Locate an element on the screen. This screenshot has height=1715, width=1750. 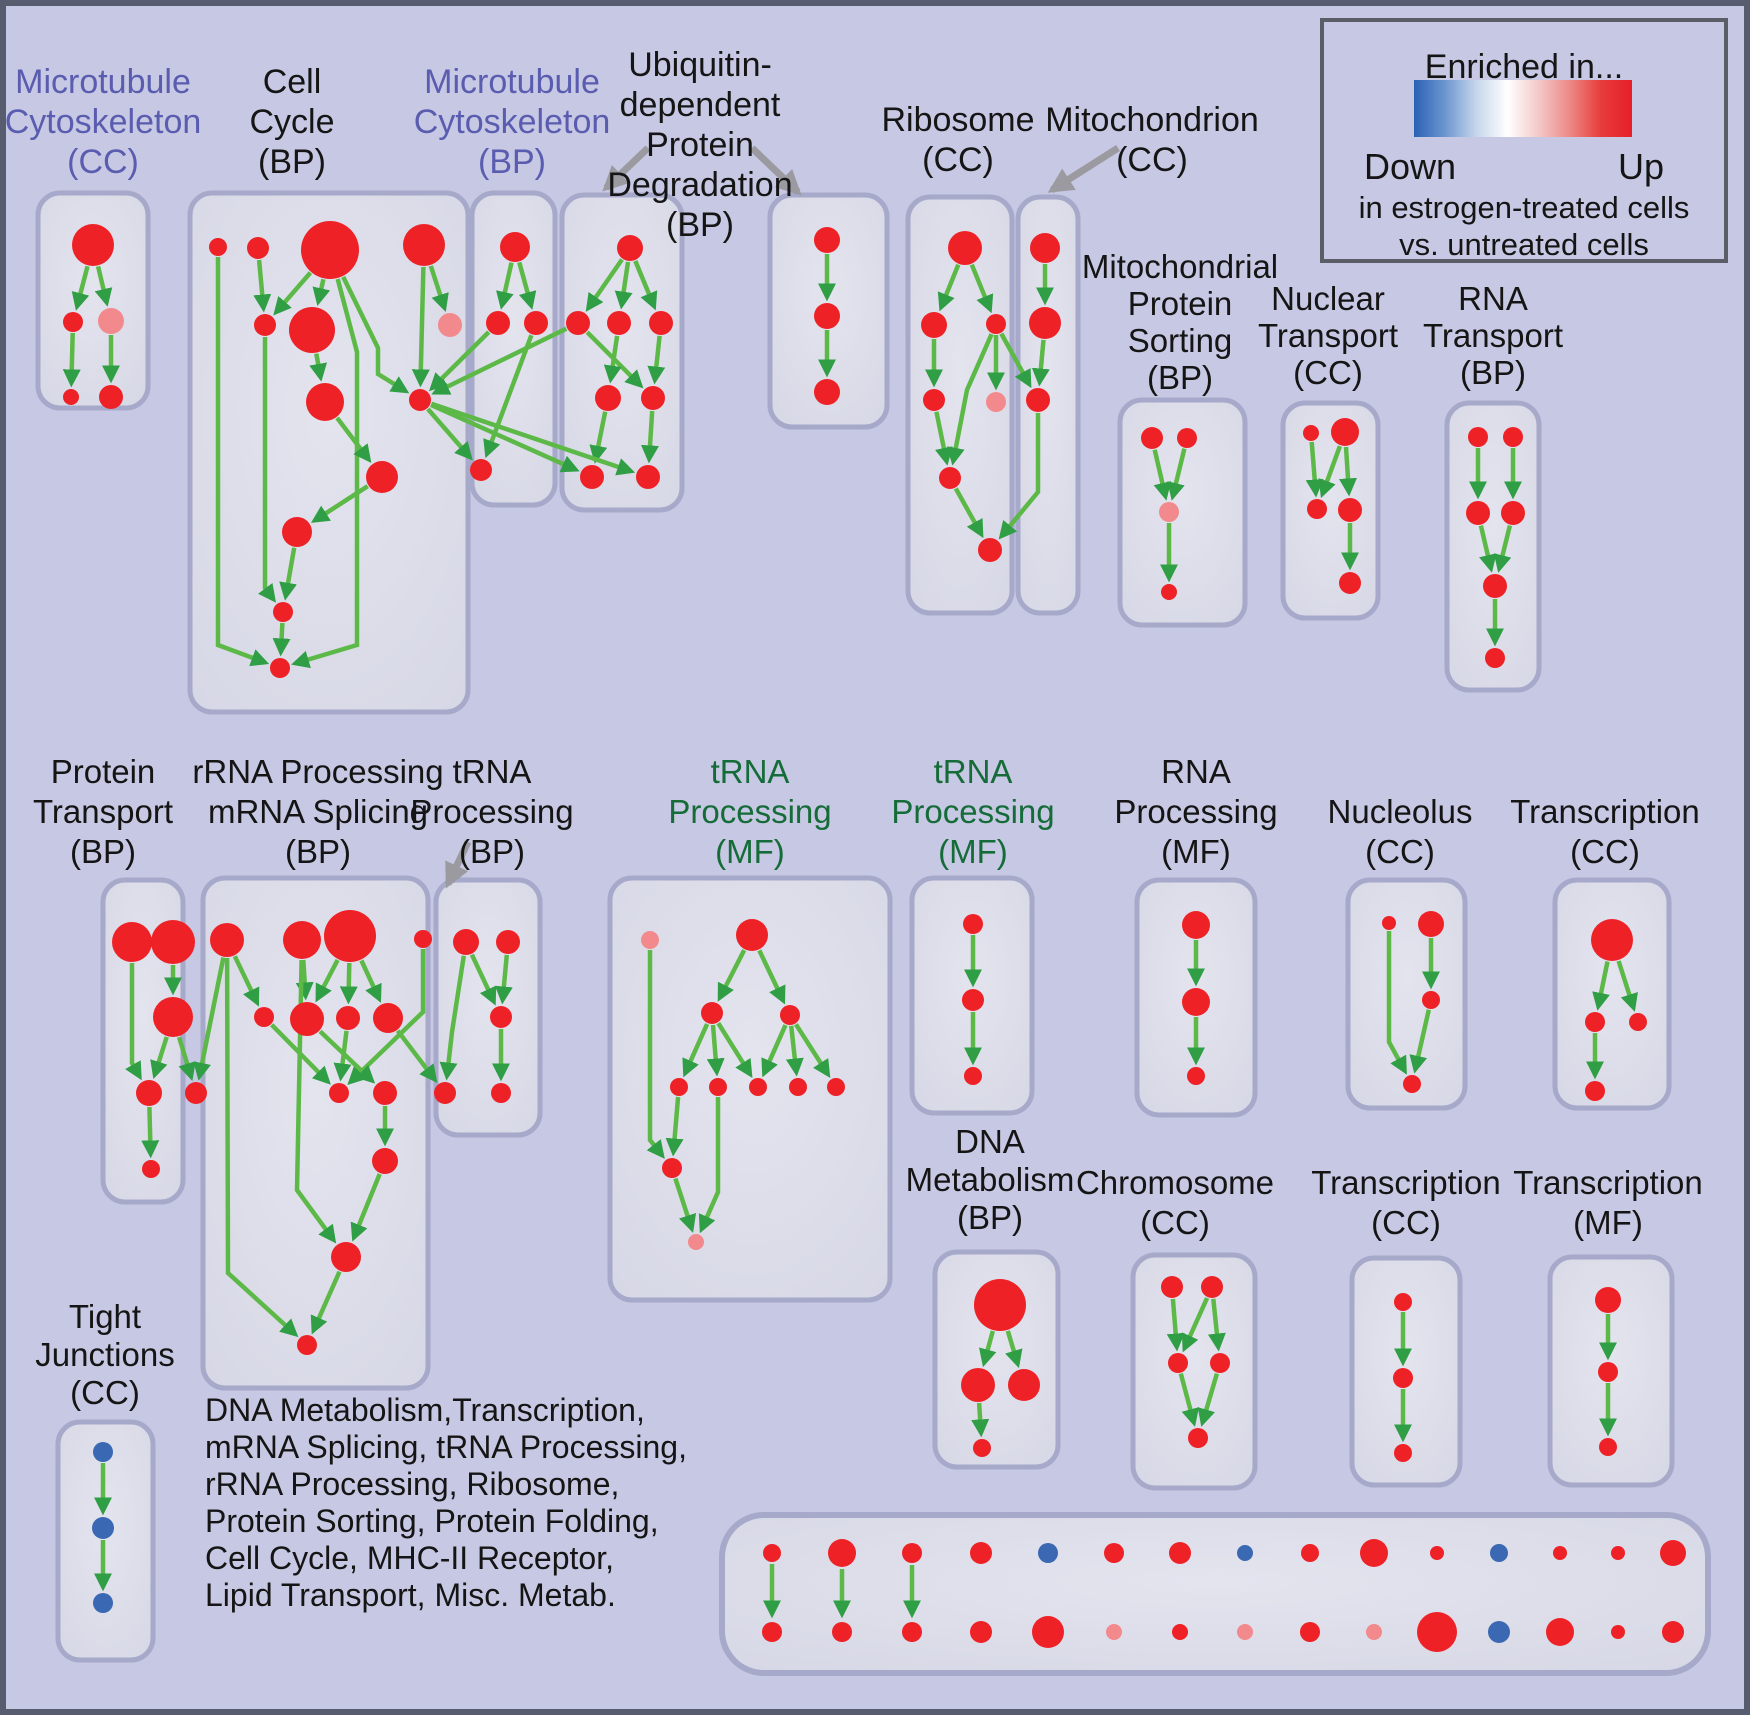
box-summary-clusters is located at coordinates (1215, 1594).